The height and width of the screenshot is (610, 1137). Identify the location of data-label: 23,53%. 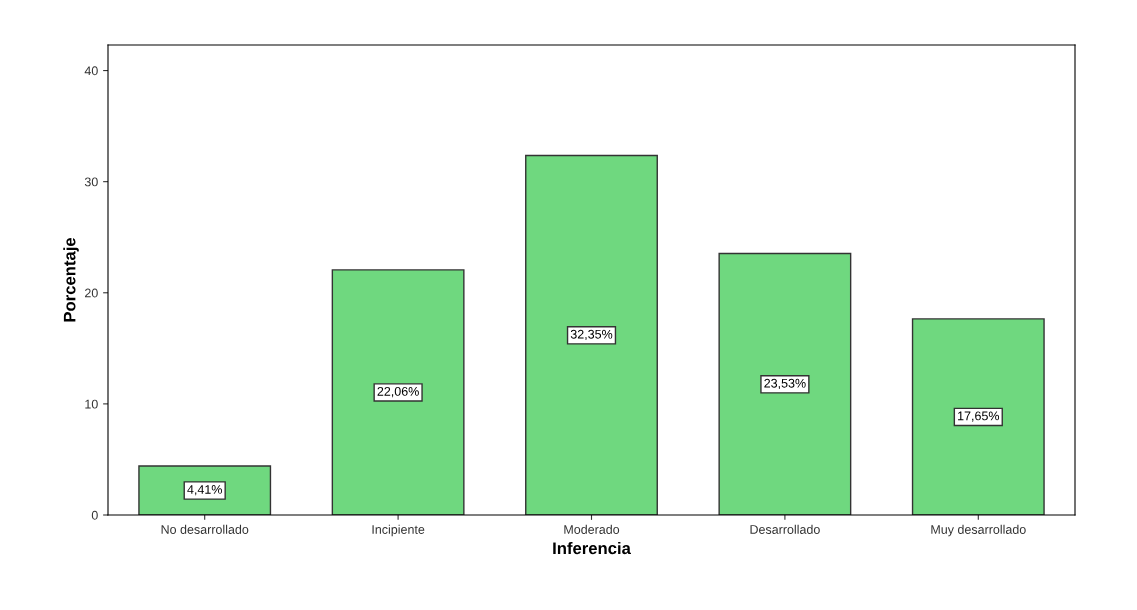
(785, 384).